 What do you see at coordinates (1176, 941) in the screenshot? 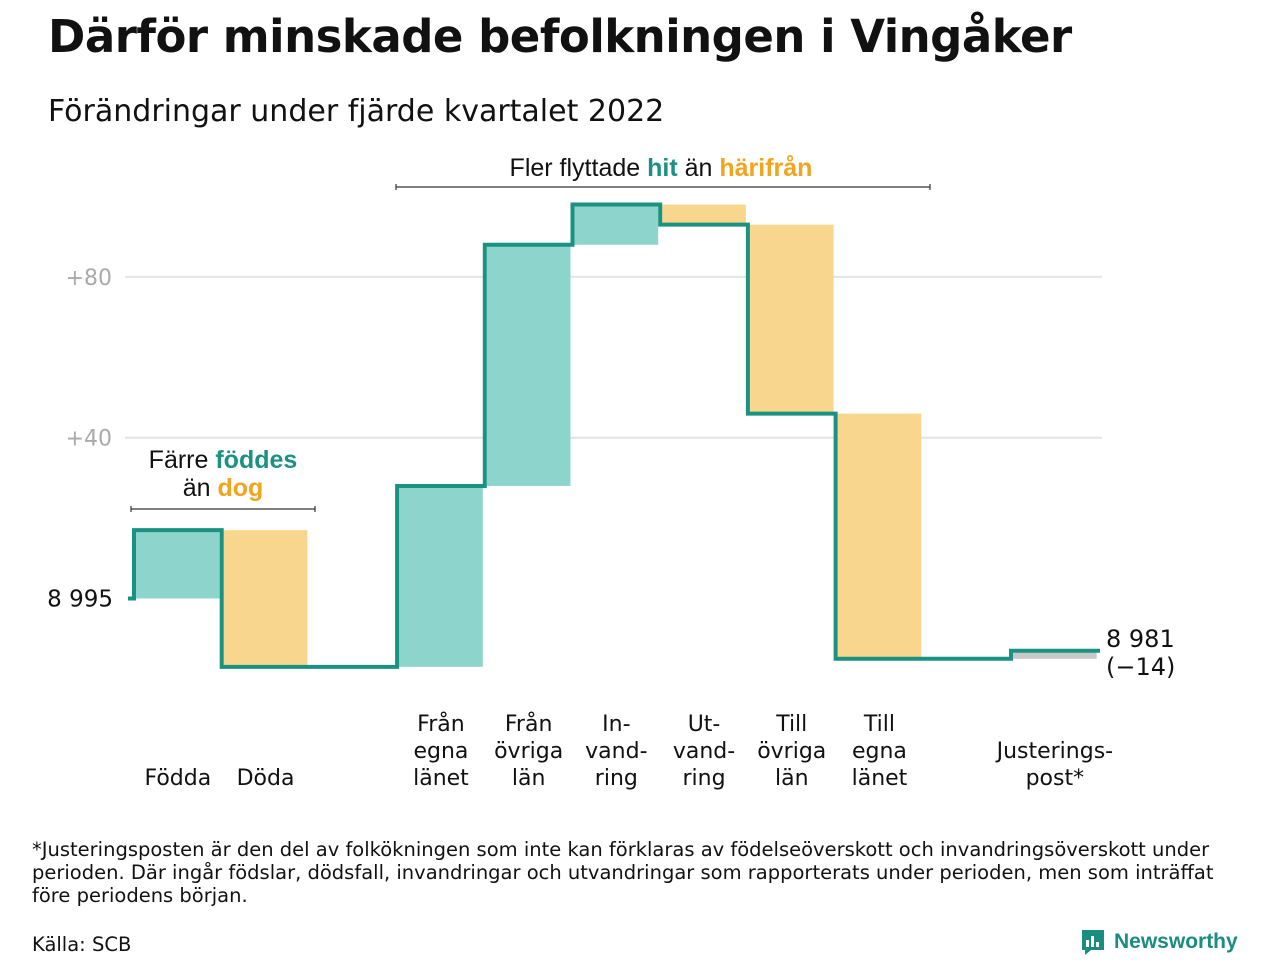
I see `brand-name: Newsworthy` at bounding box center [1176, 941].